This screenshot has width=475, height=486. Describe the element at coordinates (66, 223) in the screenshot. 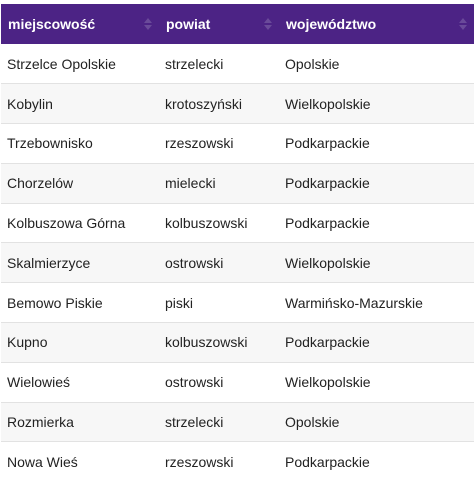

I see `cell-miejscowosc: Kolbuszowa Górna` at that location.